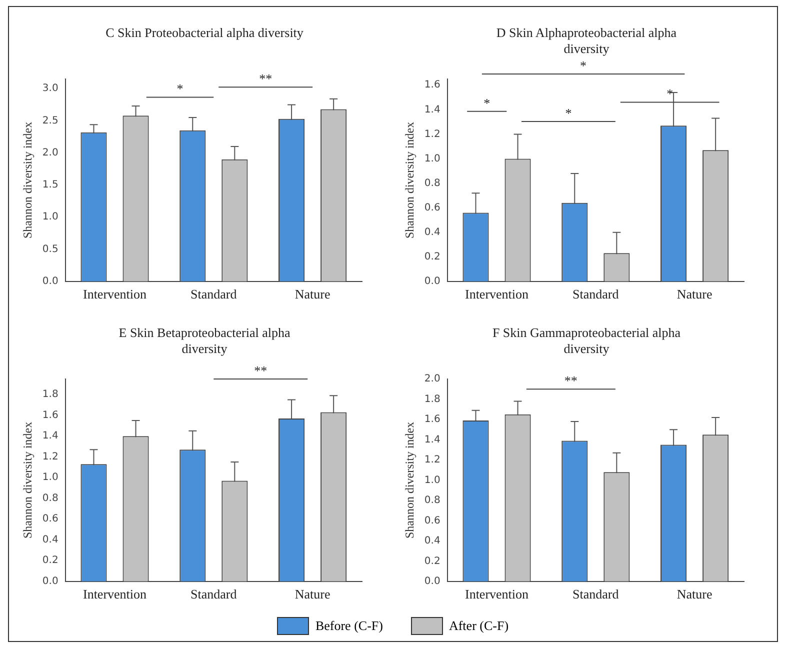  What do you see at coordinates (478, 626) in the screenshot?
I see `legend-label: After (C-F)` at bounding box center [478, 626].